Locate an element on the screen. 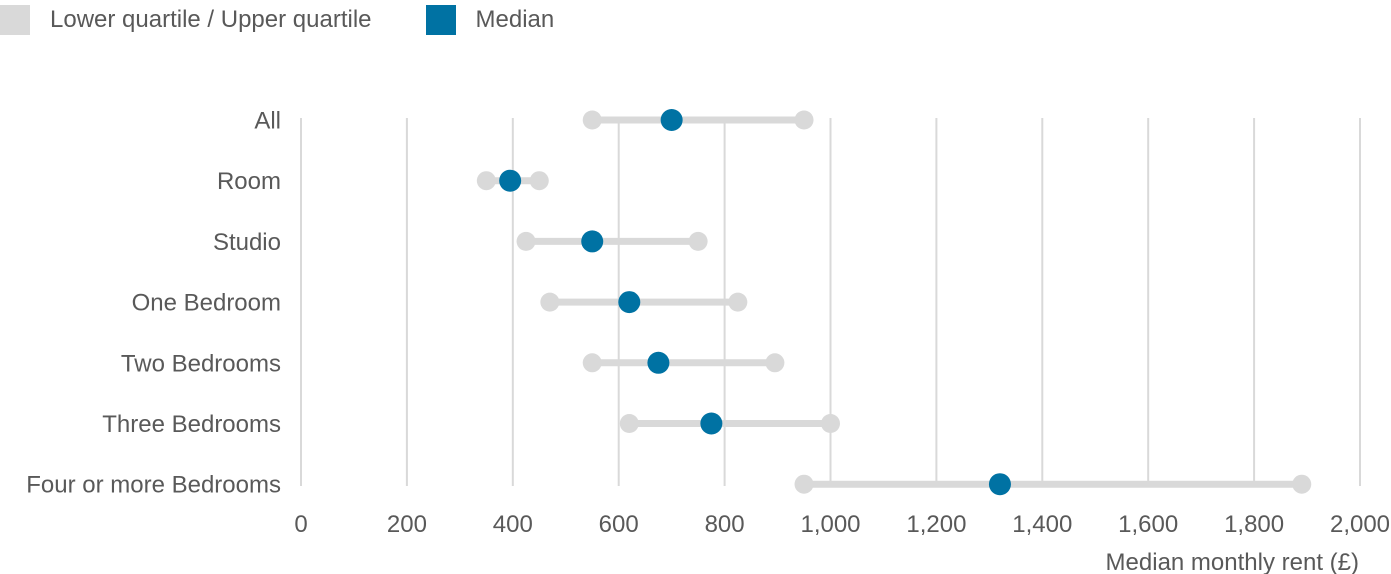 The height and width of the screenshot is (574, 1391). legend-swatch-median is located at coordinates (440, 20).